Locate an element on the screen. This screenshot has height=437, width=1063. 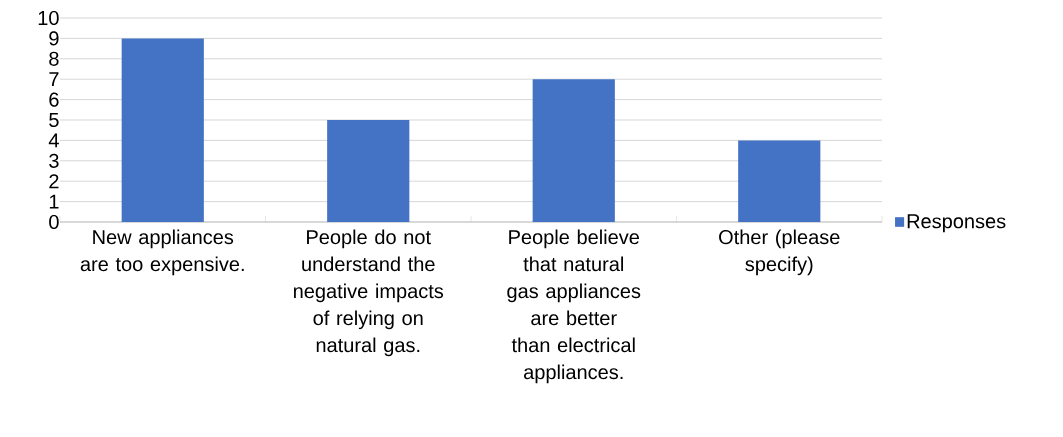
y-tick-label: 9 is located at coordinates (54, 38).